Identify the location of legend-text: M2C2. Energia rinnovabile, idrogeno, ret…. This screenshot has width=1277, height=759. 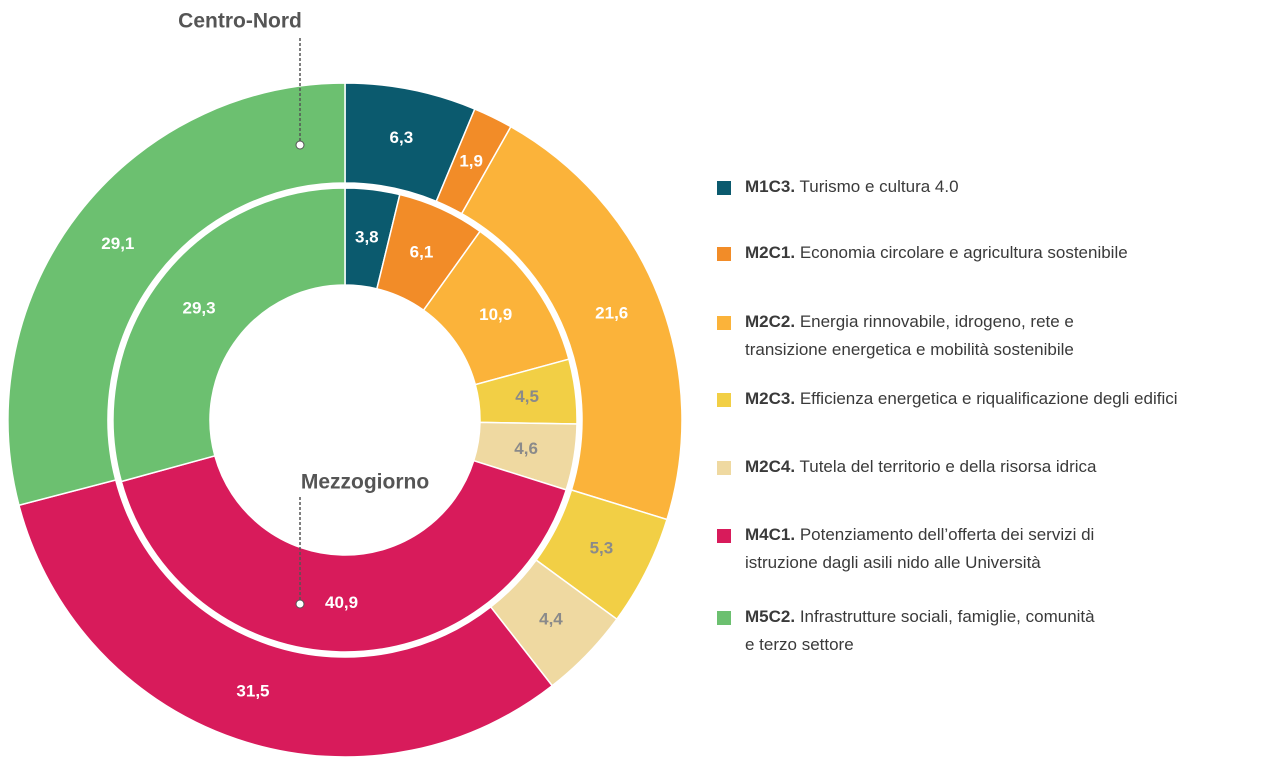
(909, 336).